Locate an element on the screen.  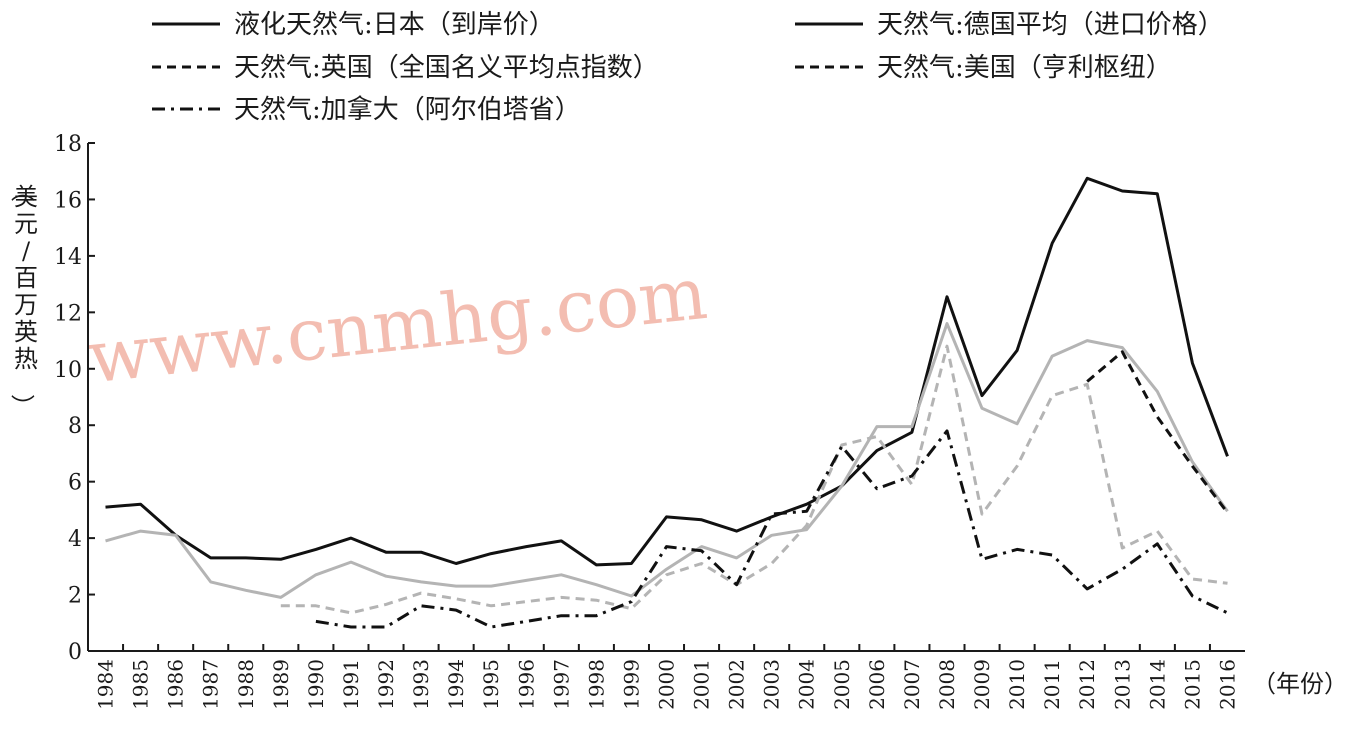
x-tick-label: 2003 is located at coordinates (772, 684).